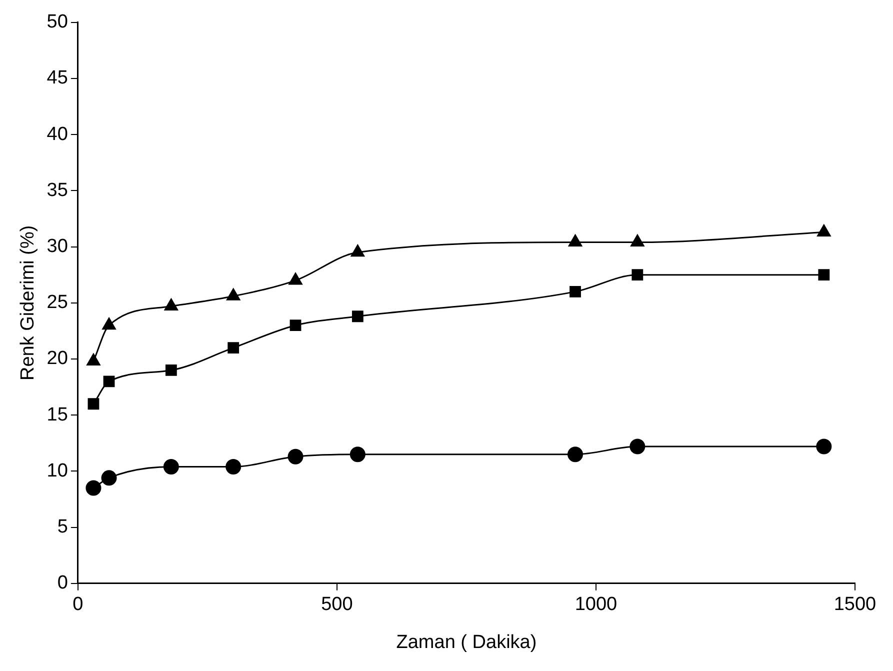 The width and height of the screenshot is (893, 671). Describe the element at coordinates (57, 190) in the screenshot. I see `y-tick-label: 35` at that location.